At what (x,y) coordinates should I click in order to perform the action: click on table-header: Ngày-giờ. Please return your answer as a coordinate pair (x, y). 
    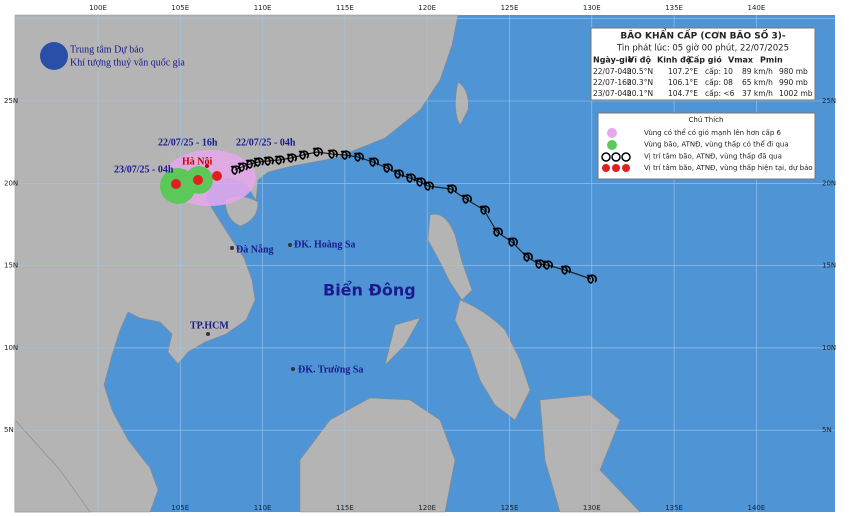
    Looking at the image, I should click on (613, 60).